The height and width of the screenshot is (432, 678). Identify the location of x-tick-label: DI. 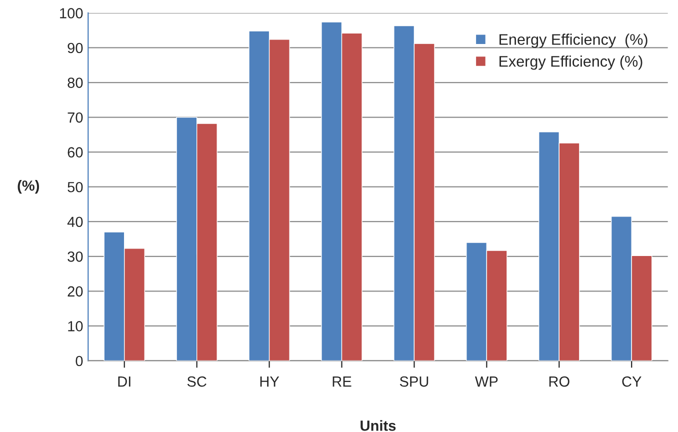
(124, 381).